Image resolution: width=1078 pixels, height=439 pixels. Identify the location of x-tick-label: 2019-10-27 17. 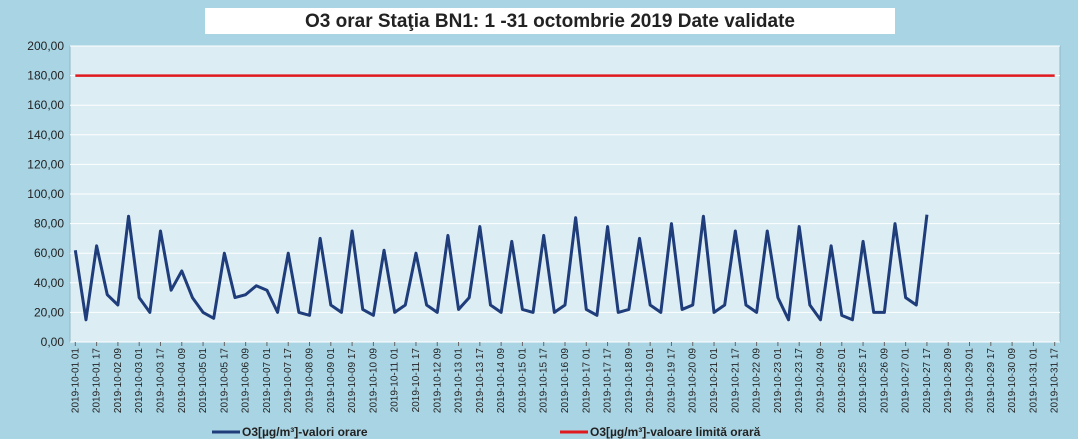
(927, 380).